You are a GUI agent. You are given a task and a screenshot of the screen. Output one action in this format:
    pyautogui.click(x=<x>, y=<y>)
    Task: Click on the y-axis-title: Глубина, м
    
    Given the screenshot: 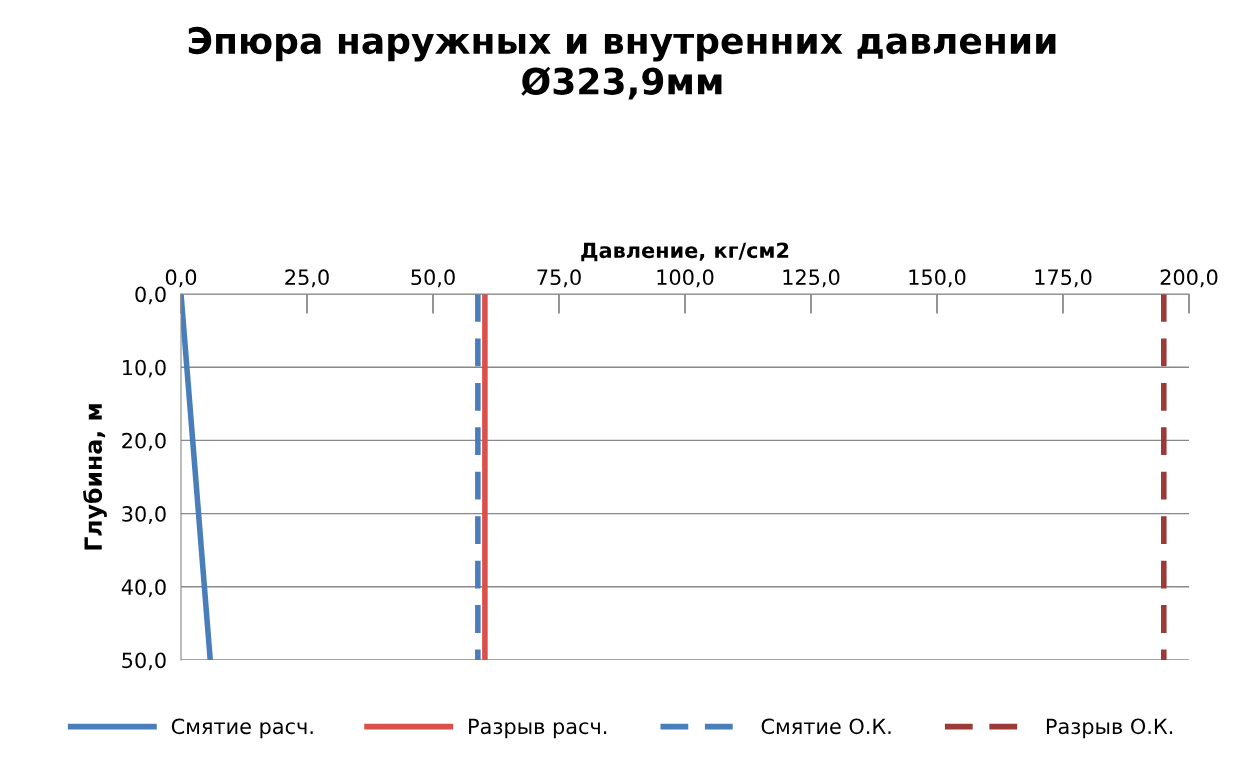 What is the action you would take?
    pyautogui.click(x=95, y=477)
    